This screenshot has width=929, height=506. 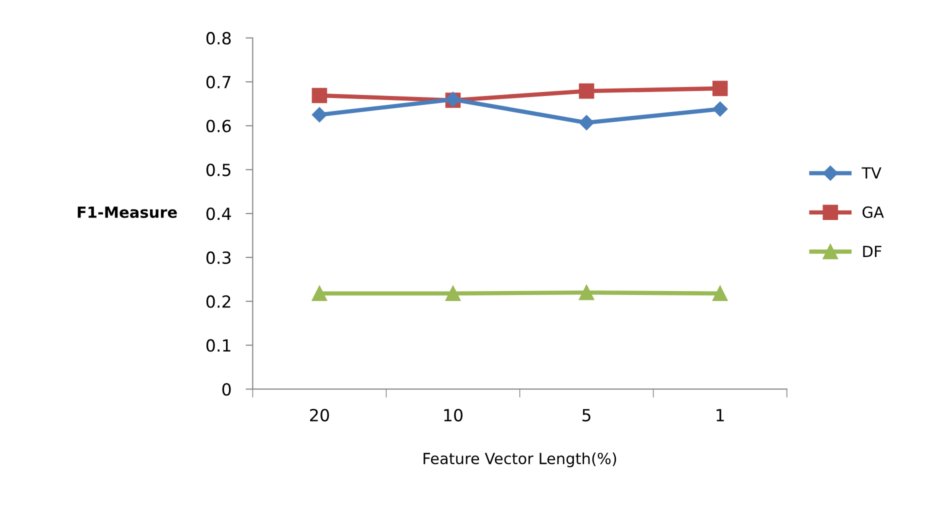 I want to click on legend-label: TV, so click(x=872, y=173).